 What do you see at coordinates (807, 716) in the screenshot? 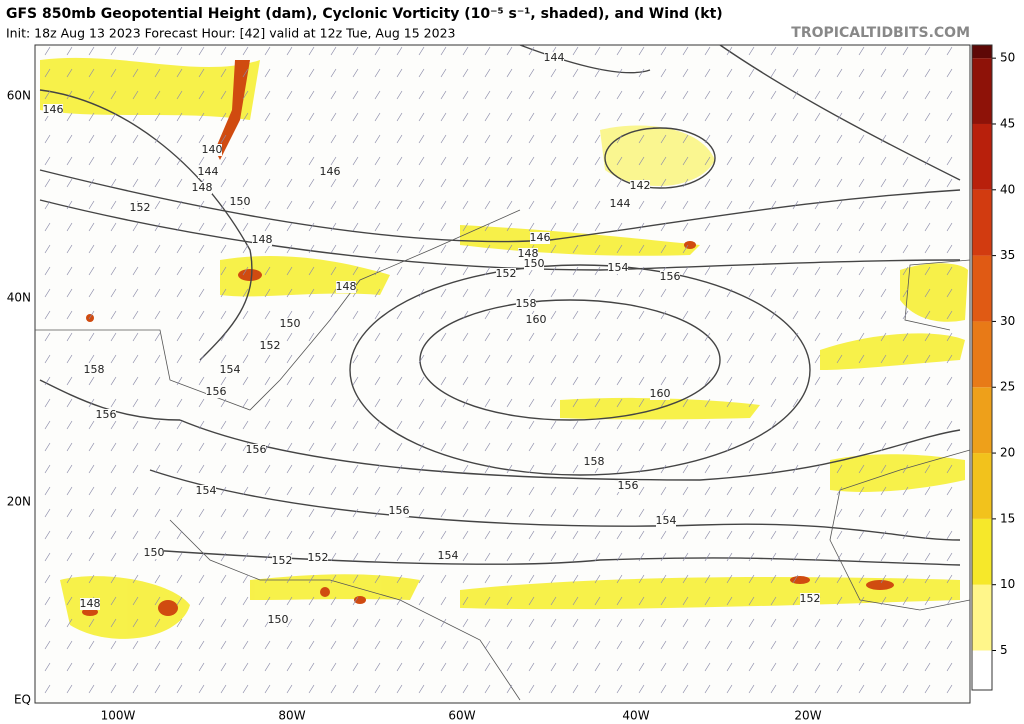
I see `lon-label: 20W` at bounding box center [807, 716].